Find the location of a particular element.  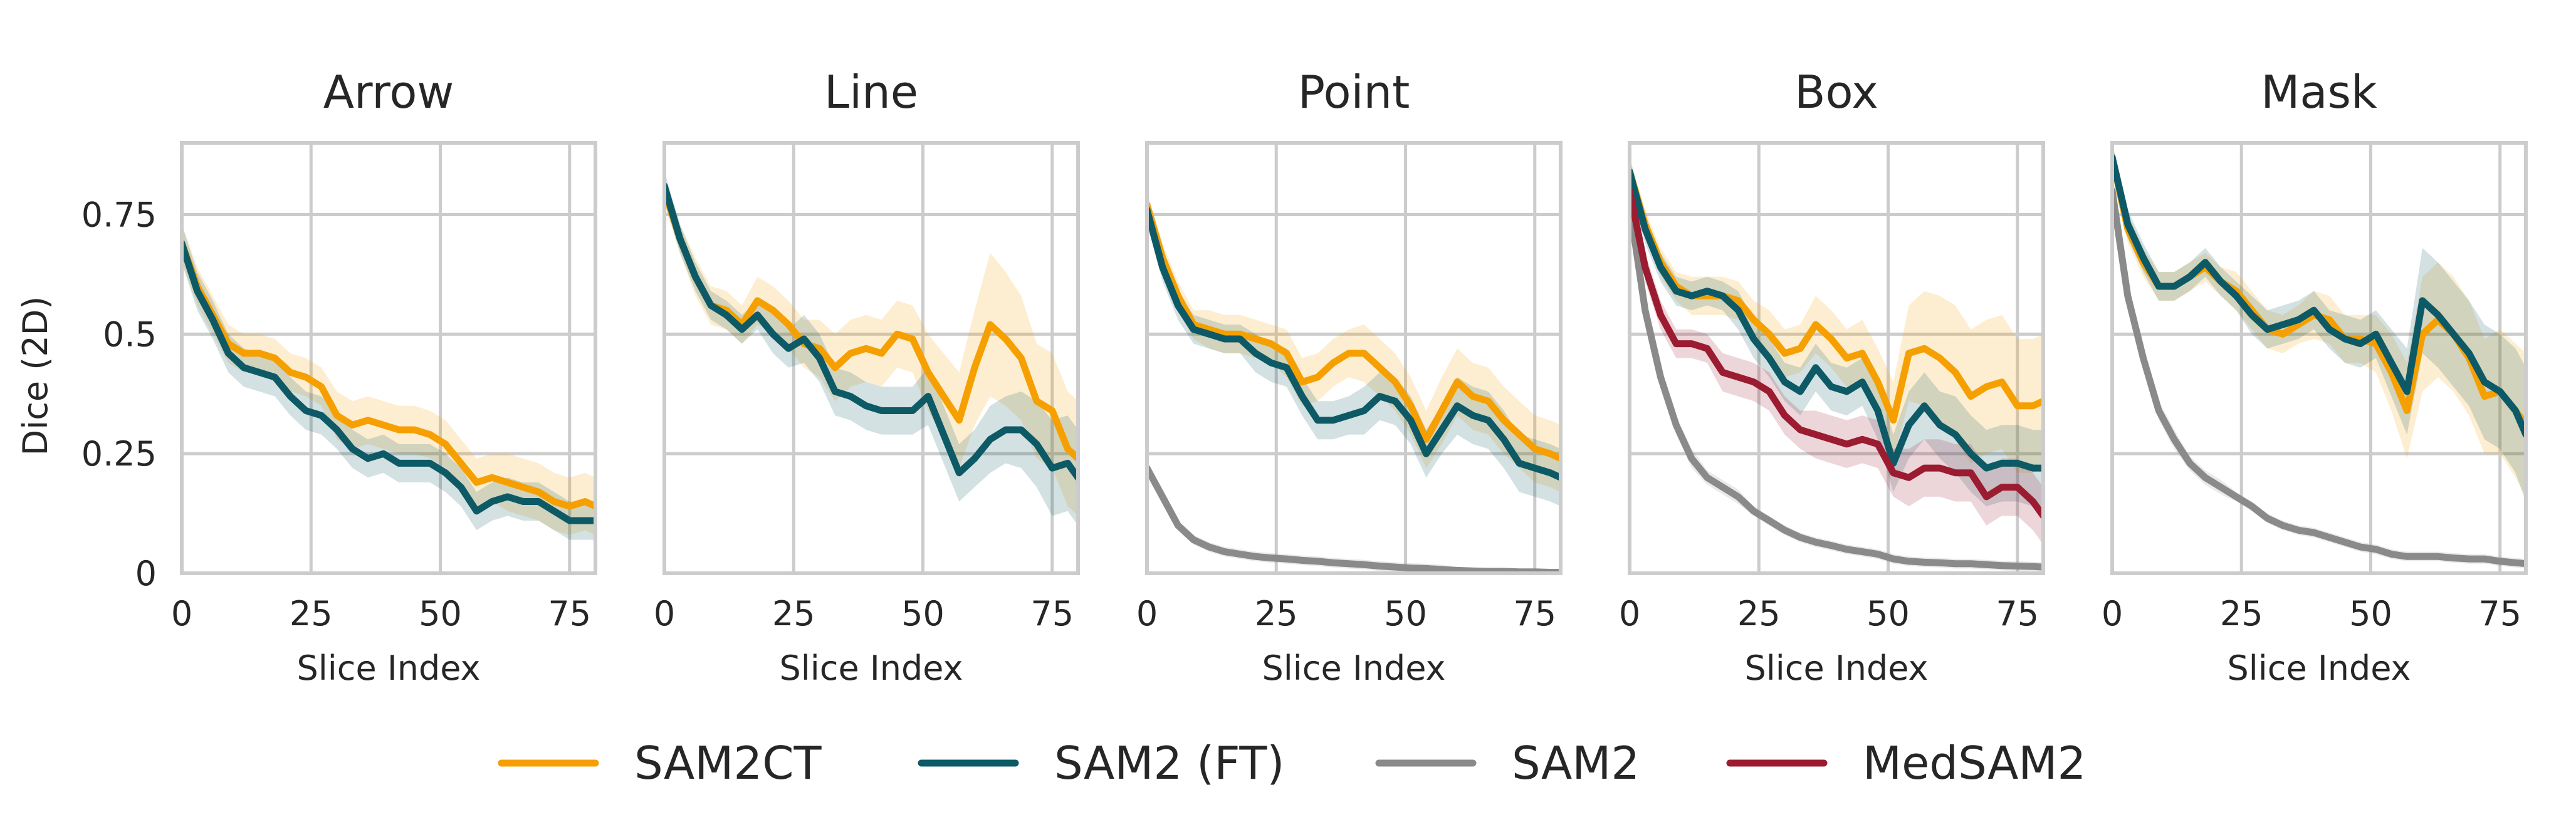

panel-title: Line is located at coordinates (871, 92).